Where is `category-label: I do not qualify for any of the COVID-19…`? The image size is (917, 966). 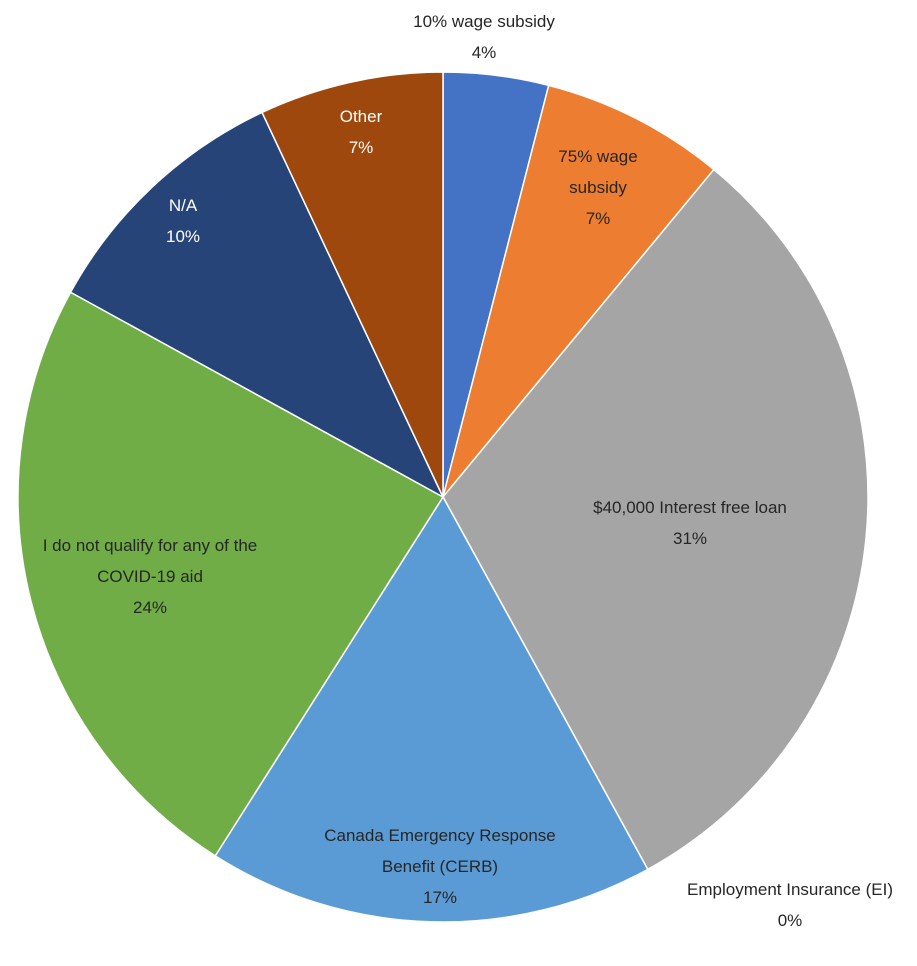
category-label: I do not qualify for any of the COVID-19… is located at coordinates (150, 561).